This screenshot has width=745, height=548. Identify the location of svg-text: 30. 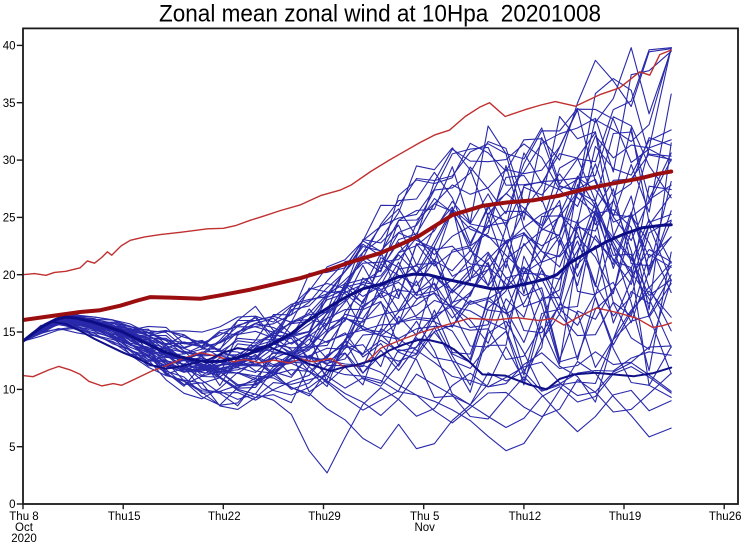
(9, 161).